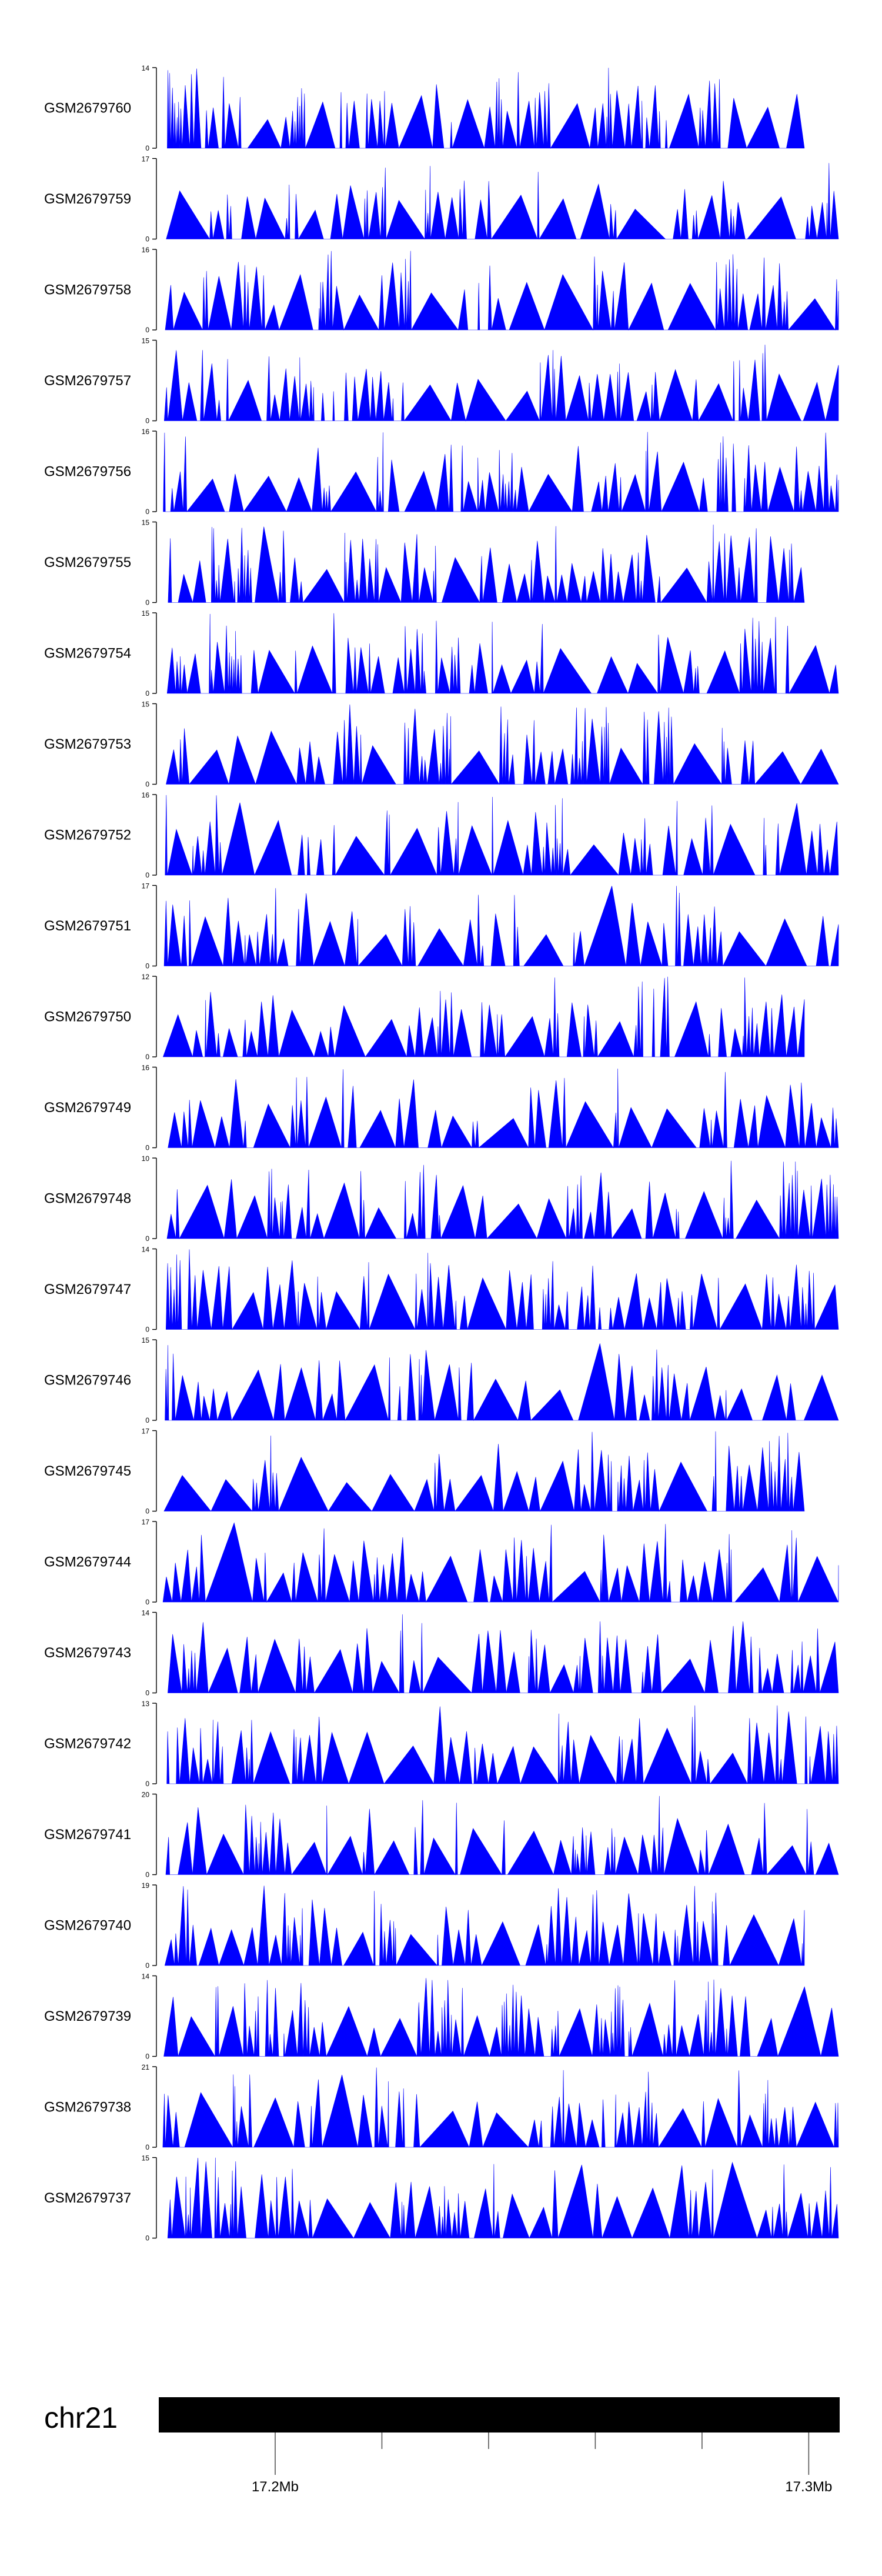 The image size is (882, 2576). I want to click on track-GSM2679757: GSM2679757 15 0, so click(441, 381).